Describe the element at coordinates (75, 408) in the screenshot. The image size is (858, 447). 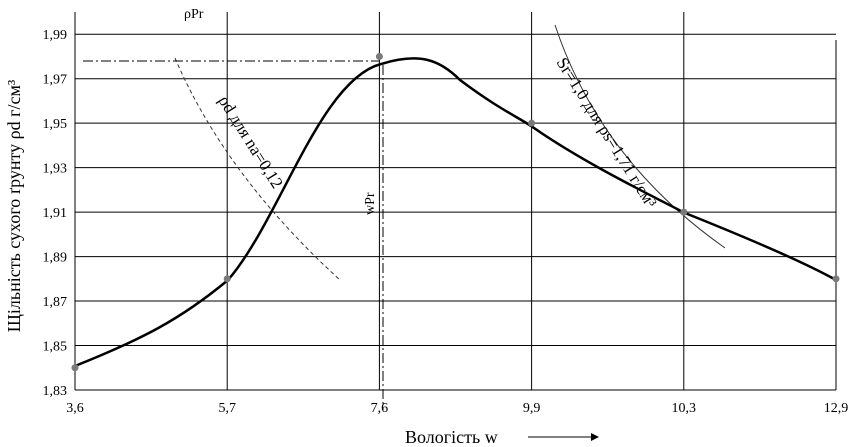
I see `x-tick-label: 3,6` at that location.